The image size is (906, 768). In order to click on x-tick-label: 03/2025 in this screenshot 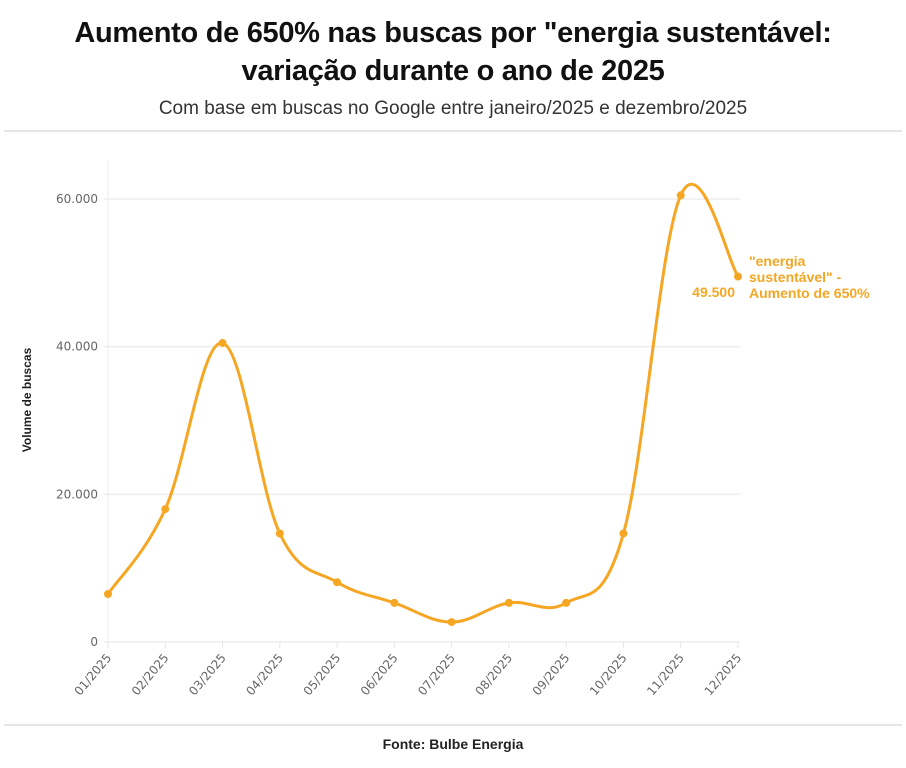, I will do `click(207, 674)`.